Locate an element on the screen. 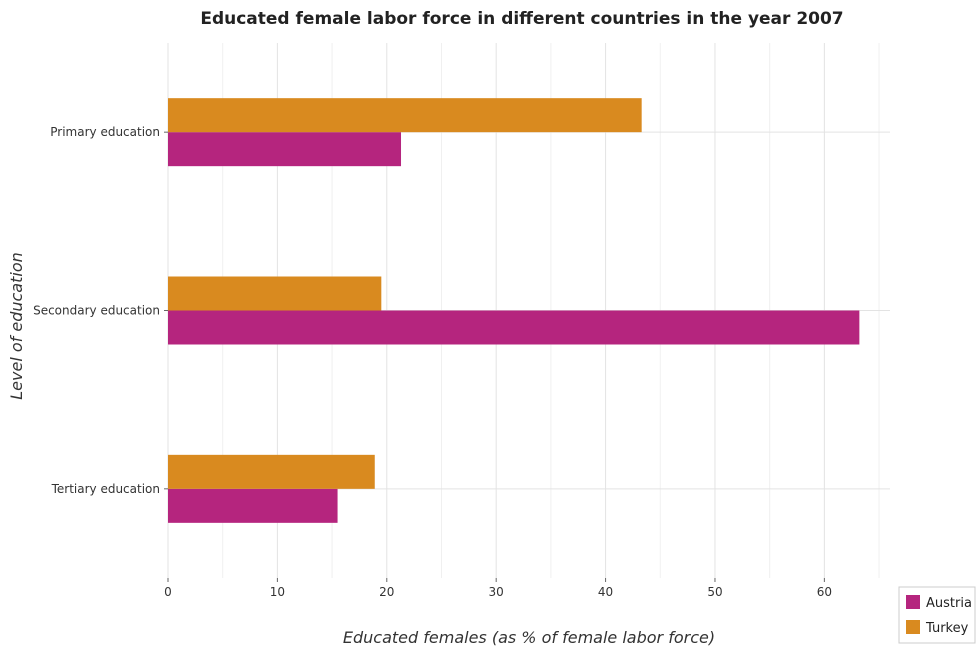  x-tick-label: 0 is located at coordinates (168, 592).